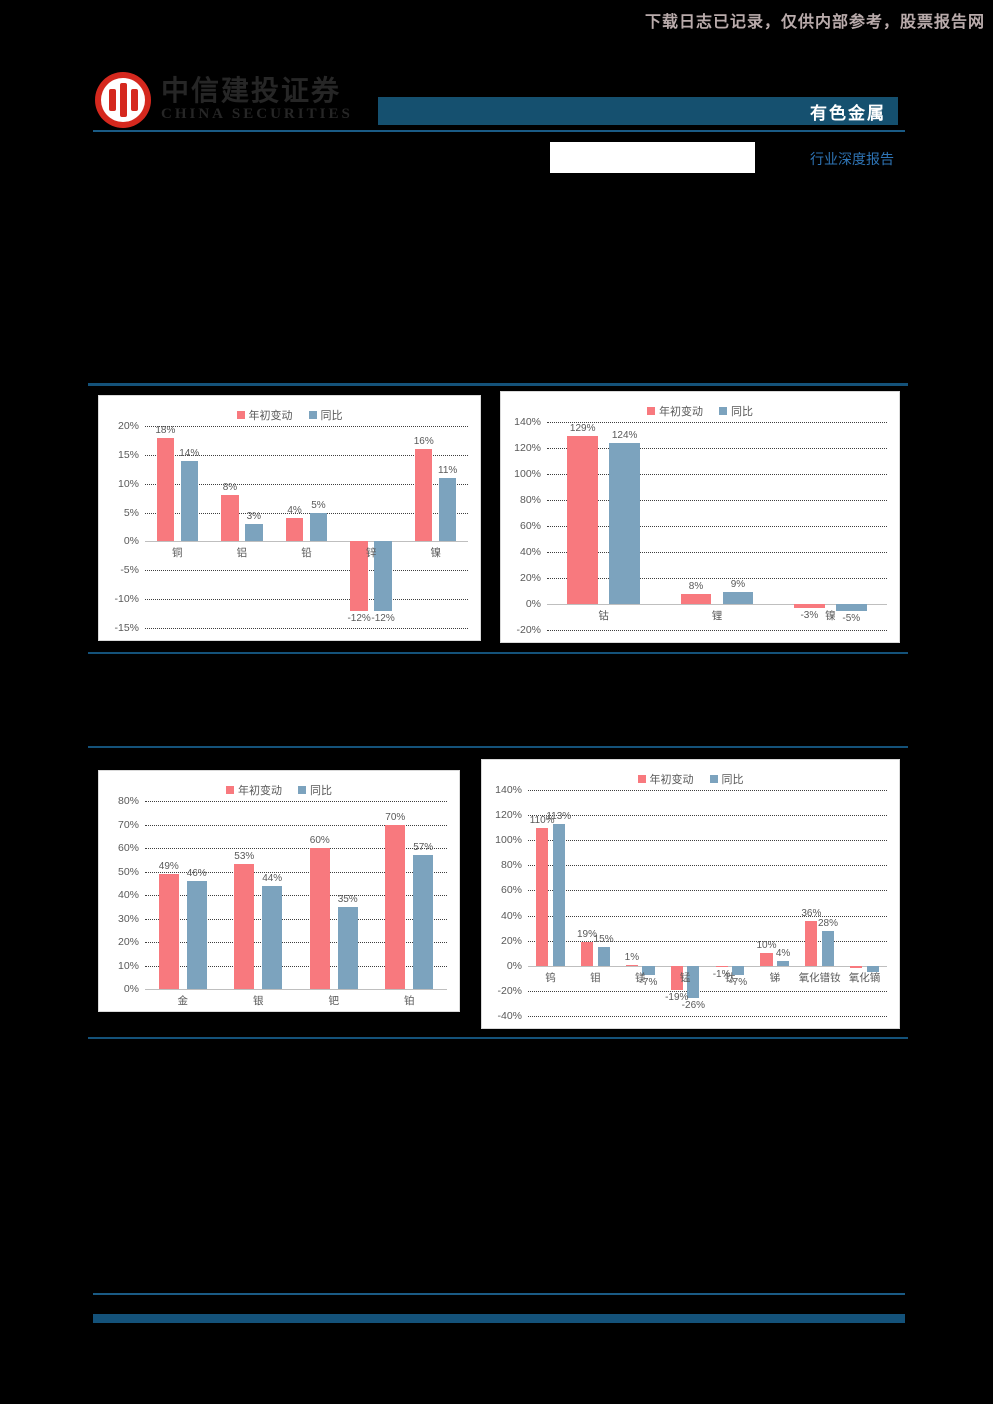  Describe the element at coordinates (717, 616) in the screenshot. I see `category-label: 锂` at that location.